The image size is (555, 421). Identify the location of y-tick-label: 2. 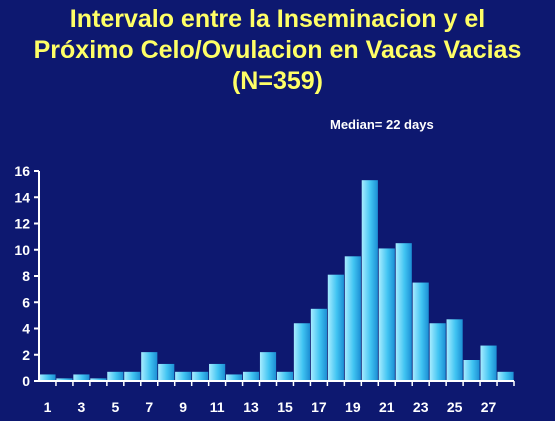
(26, 355).